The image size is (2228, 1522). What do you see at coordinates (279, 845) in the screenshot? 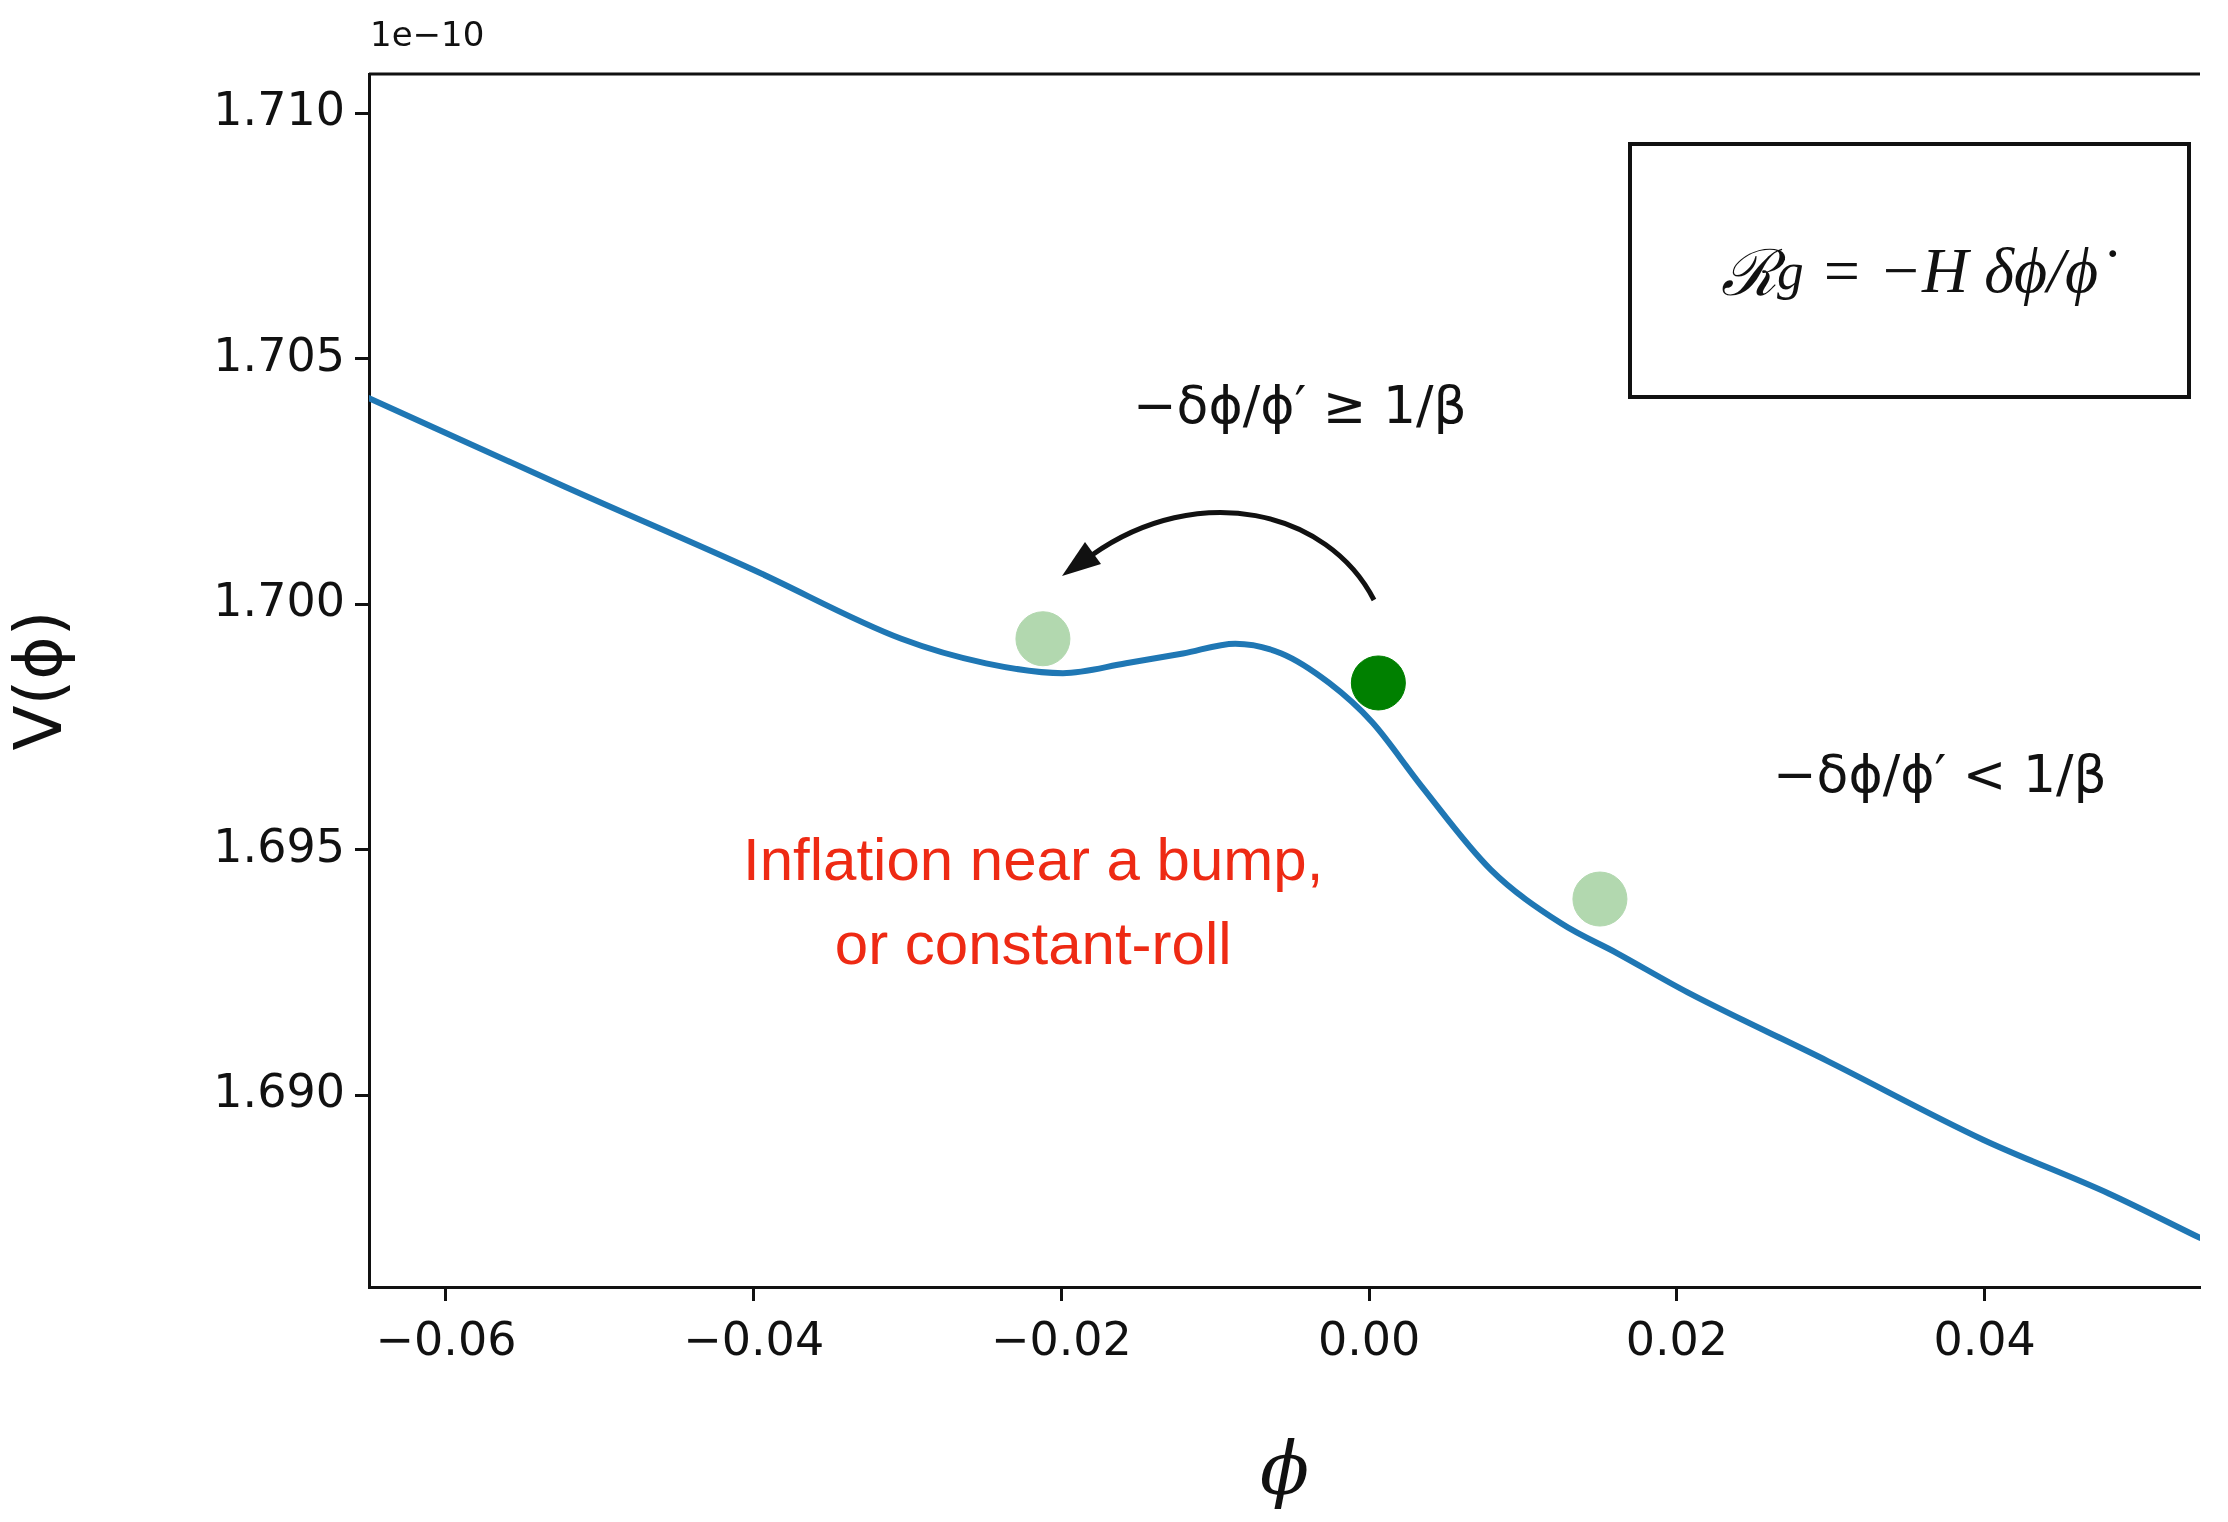
I see `y-tick-label: 1.695` at bounding box center [279, 845].